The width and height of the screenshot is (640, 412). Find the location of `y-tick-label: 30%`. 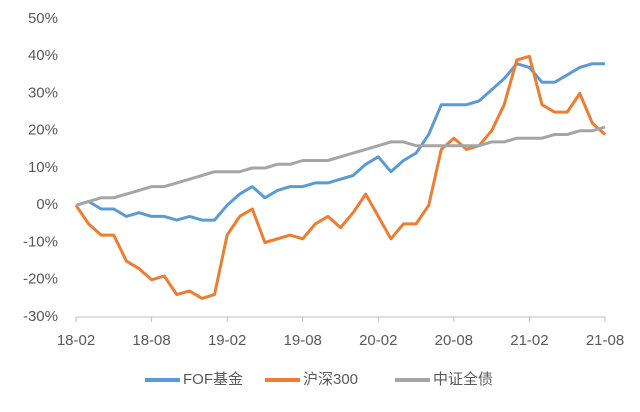

y-tick-label: 30% is located at coordinates (43, 92).